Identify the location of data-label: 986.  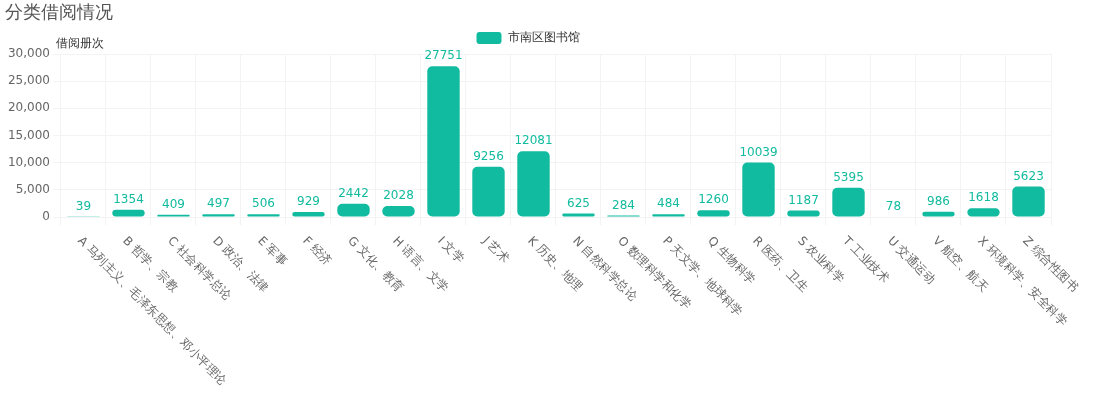
(938, 200).